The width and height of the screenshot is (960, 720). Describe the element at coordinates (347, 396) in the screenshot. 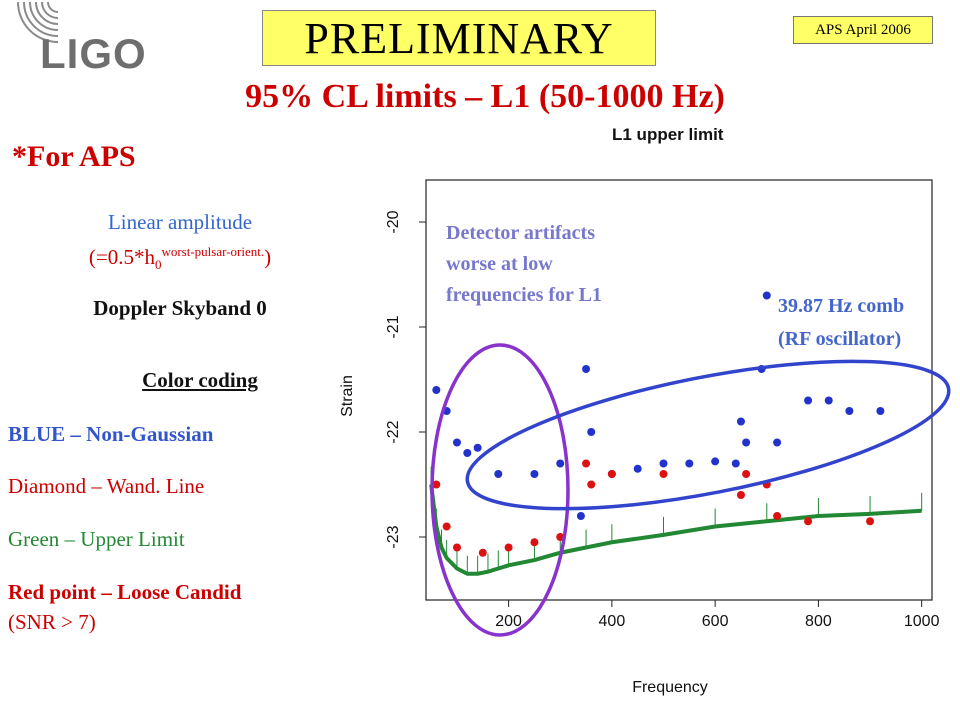

I see `y-axis-label: Strain` at that location.